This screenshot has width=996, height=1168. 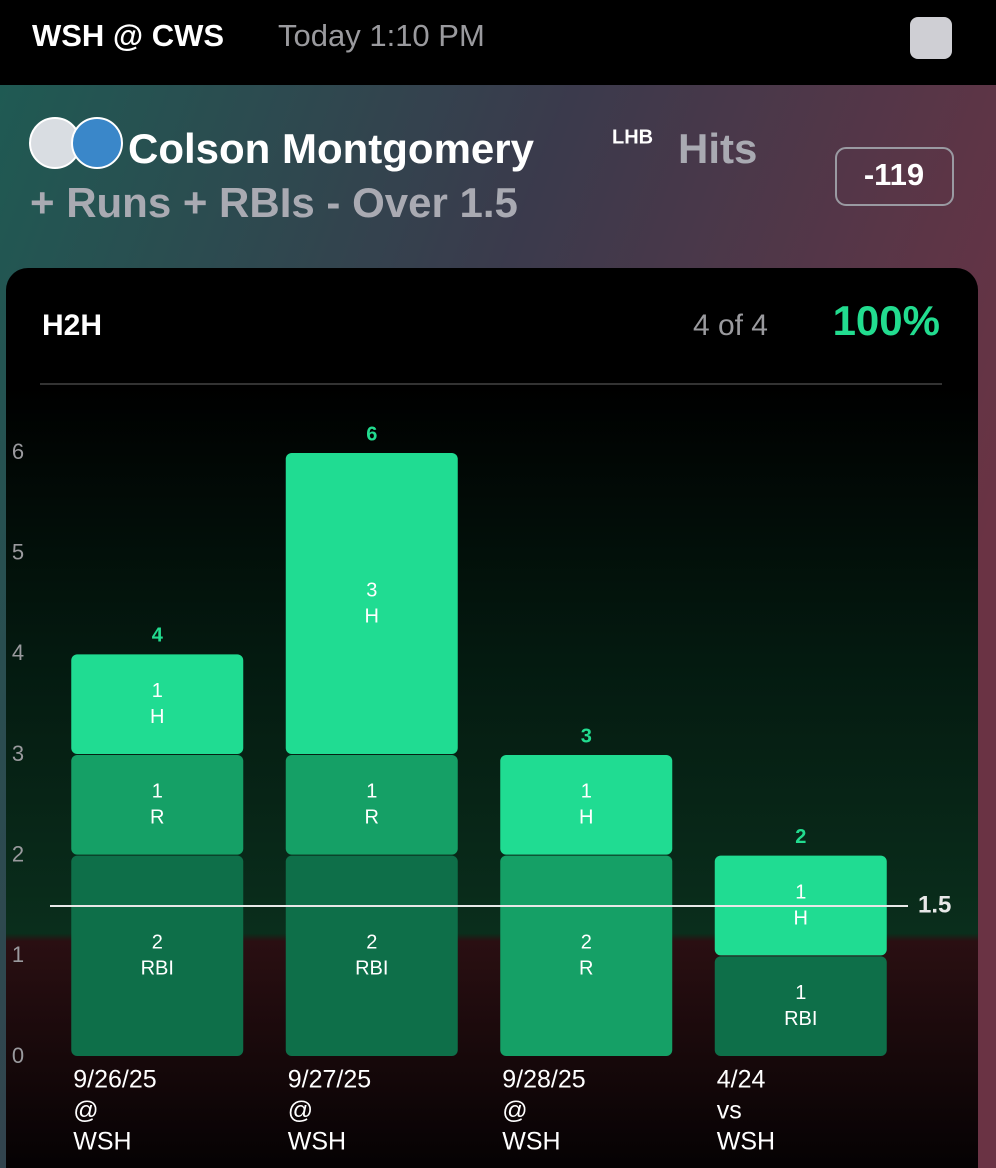 I want to click on threshold-label: 1.5, so click(x=934, y=904).